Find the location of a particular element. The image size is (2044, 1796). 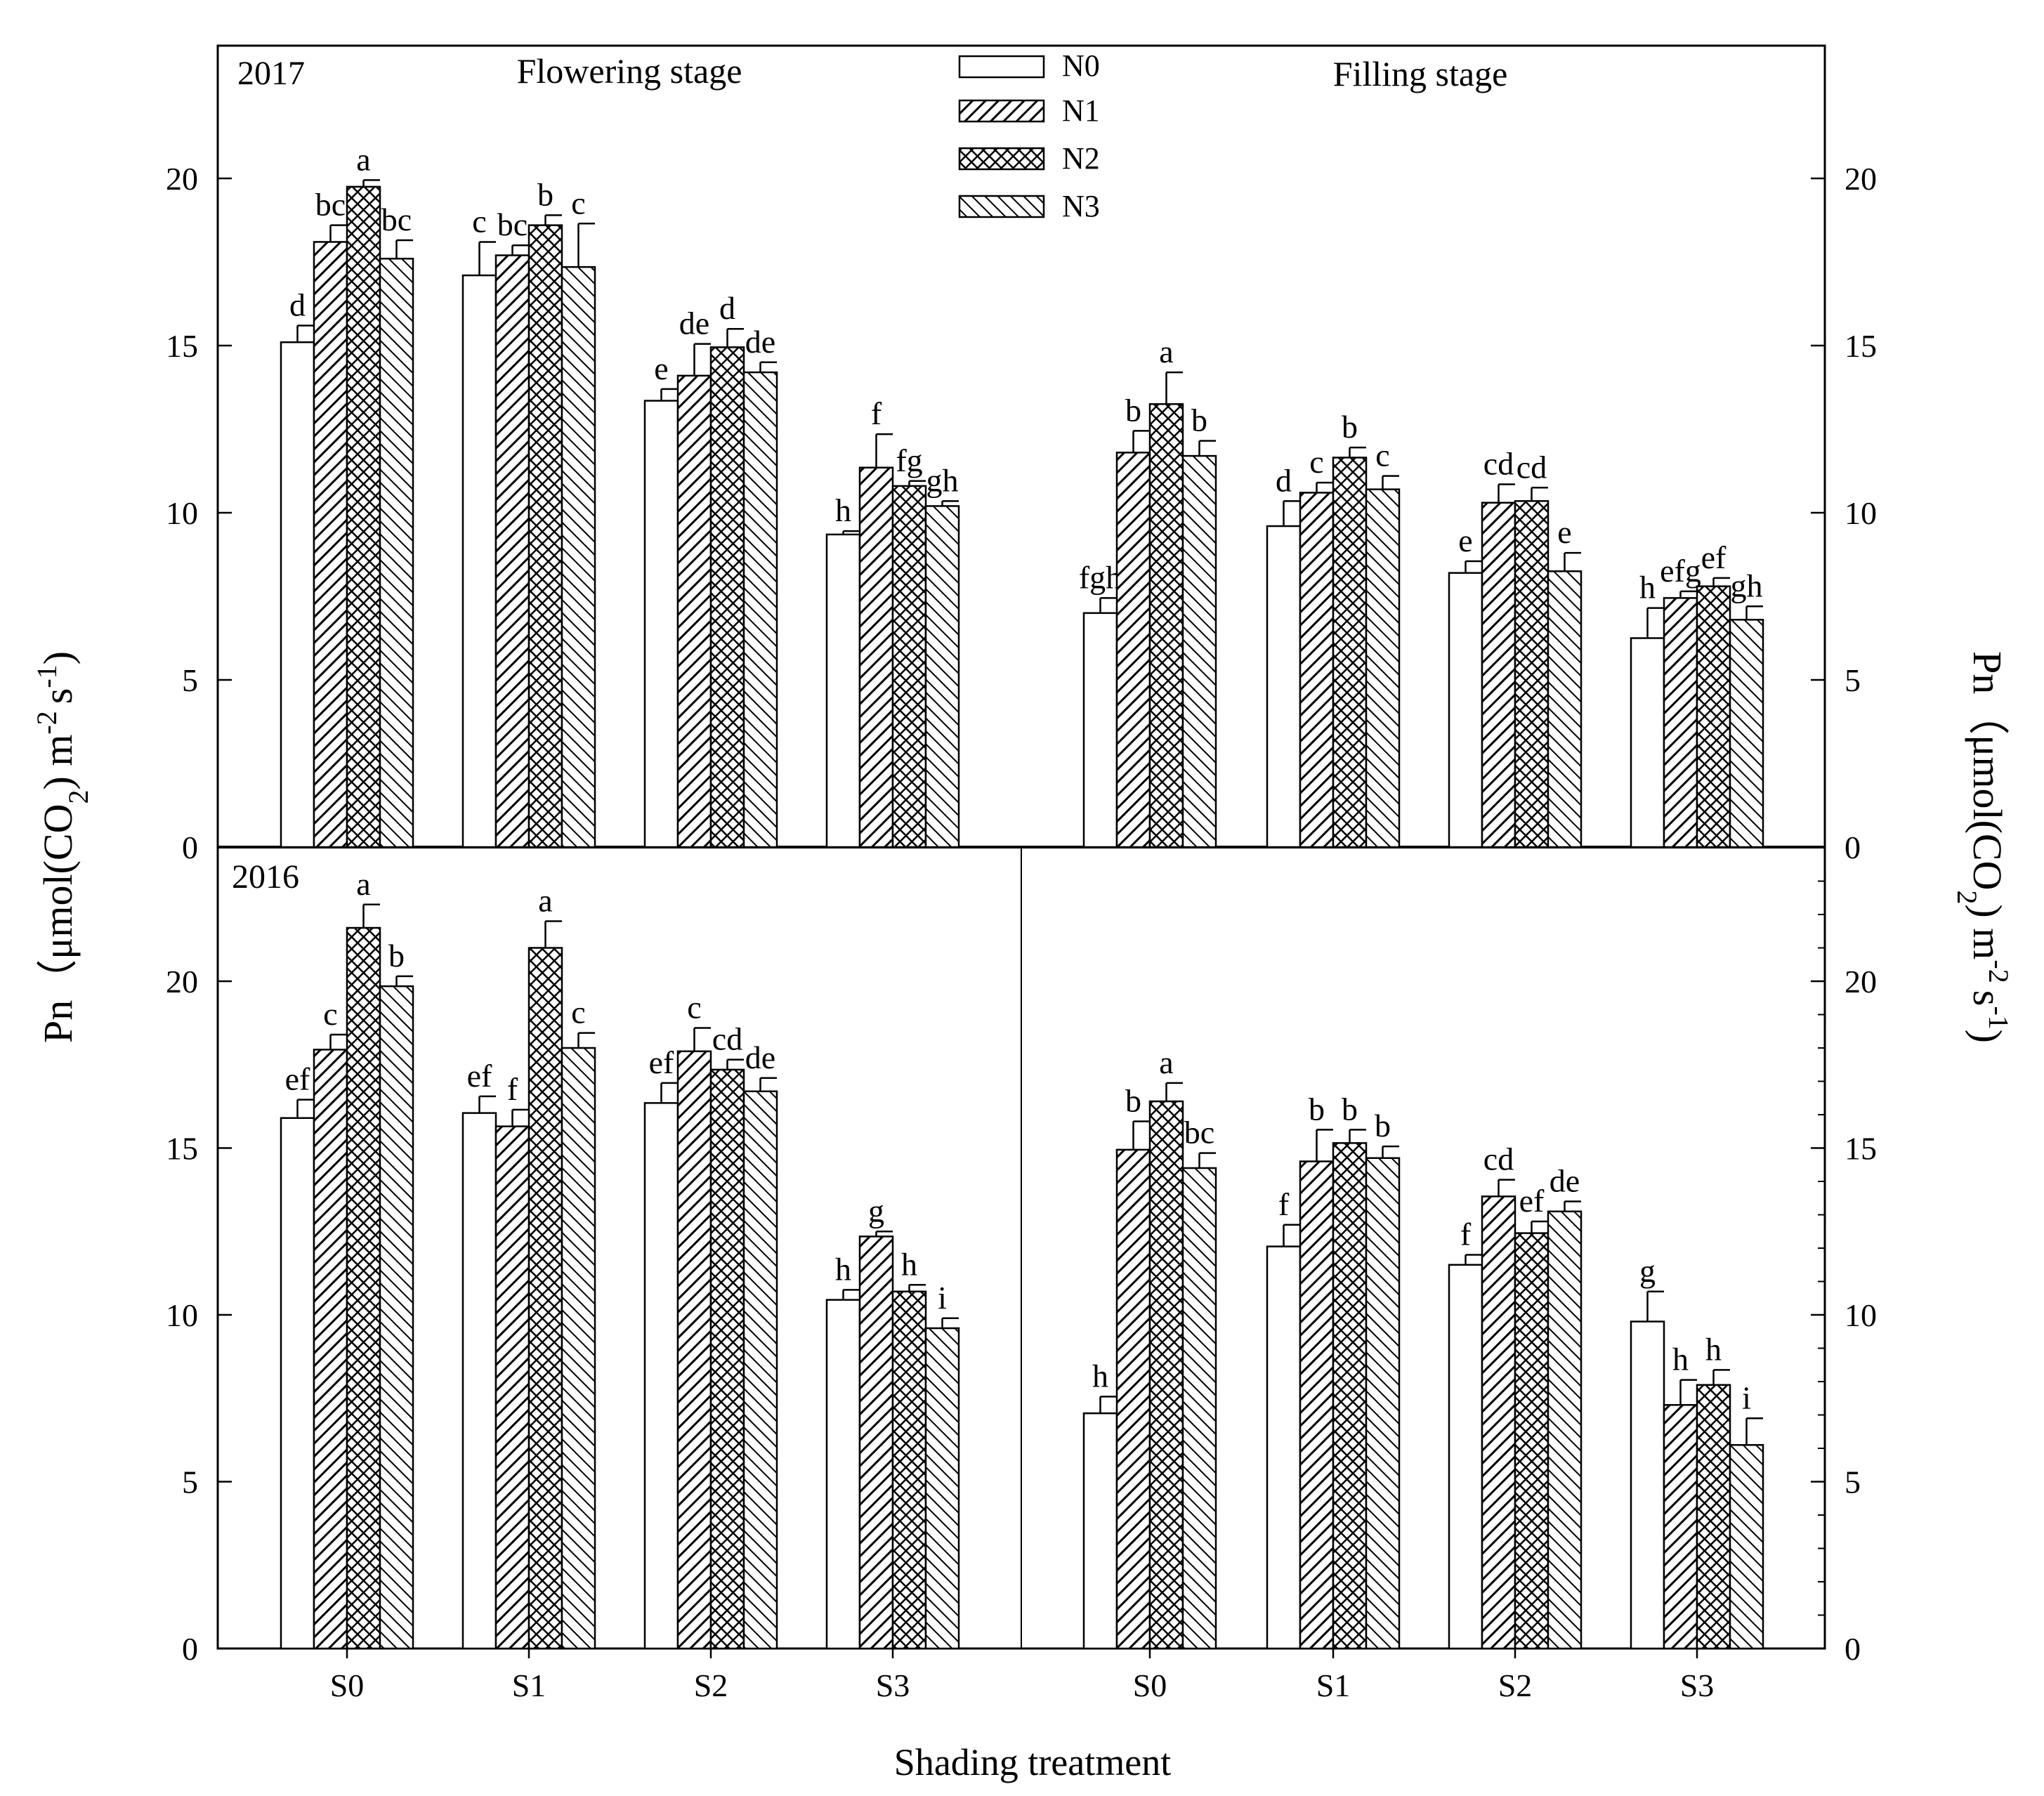

stage-label-filling: Filling stage is located at coordinates (1420, 73).